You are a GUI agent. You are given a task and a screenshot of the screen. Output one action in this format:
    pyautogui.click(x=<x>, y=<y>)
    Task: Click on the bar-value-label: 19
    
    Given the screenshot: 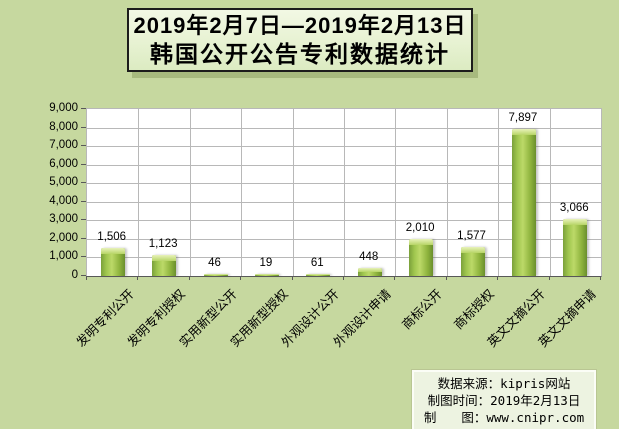 What is the action you would take?
    pyautogui.click(x=266, y=263)
    